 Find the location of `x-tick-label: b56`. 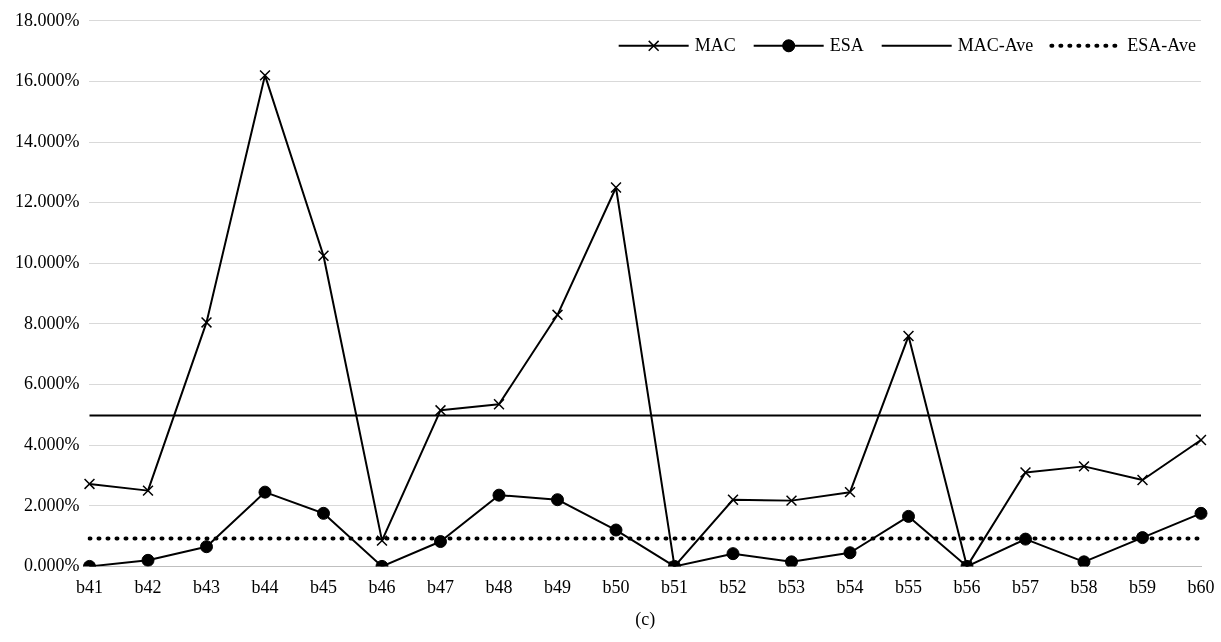

x-tick-label: b56 is located at coordinates (967, 586).